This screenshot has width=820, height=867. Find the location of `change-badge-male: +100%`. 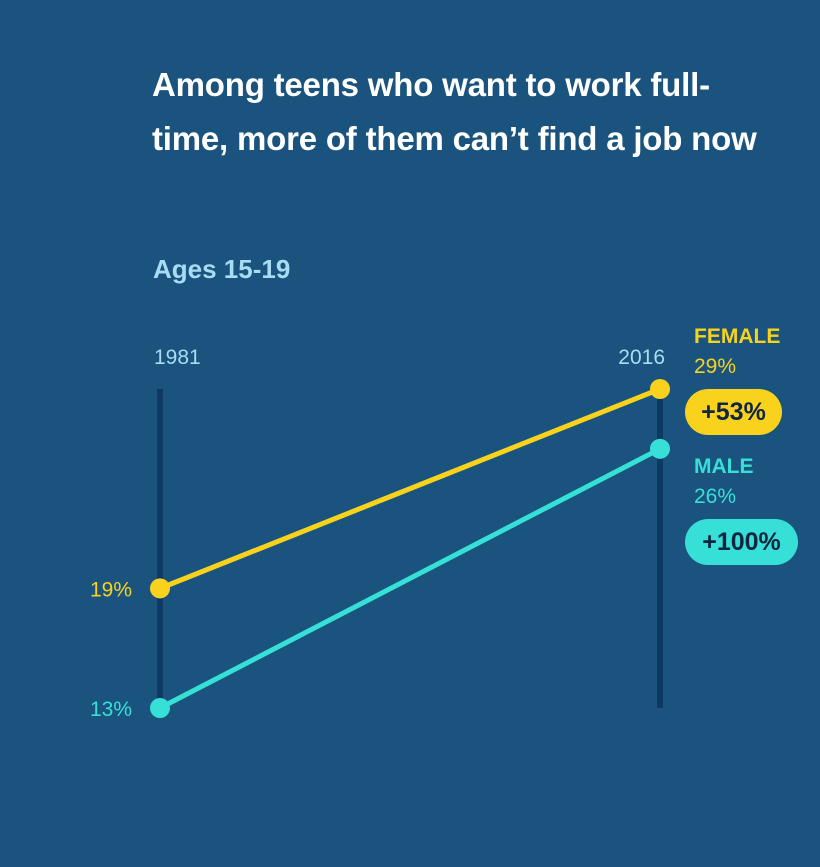

change-badge-male: +100% is located at coordinates (741, 542).